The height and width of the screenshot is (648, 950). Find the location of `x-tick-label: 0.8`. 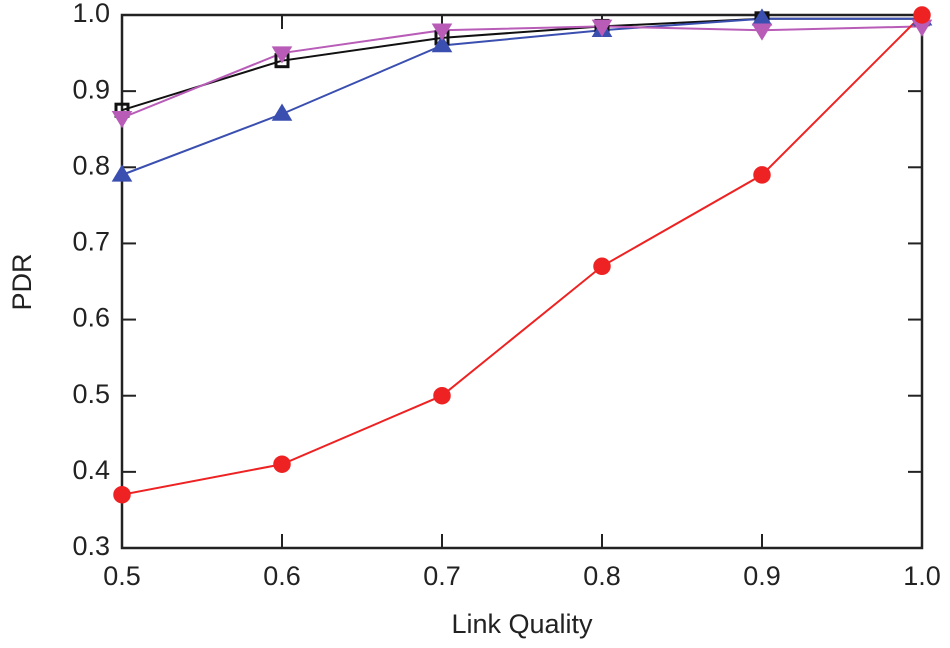

x-tick-label: 0.8 is located at coordinates (602, 576).